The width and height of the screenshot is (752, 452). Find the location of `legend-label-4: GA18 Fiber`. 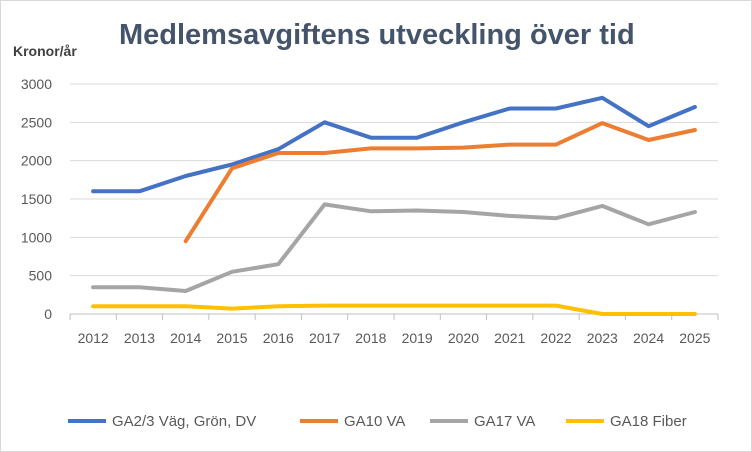

legend-label-4: GA18 Fiber is located at coordinates (648, 421).